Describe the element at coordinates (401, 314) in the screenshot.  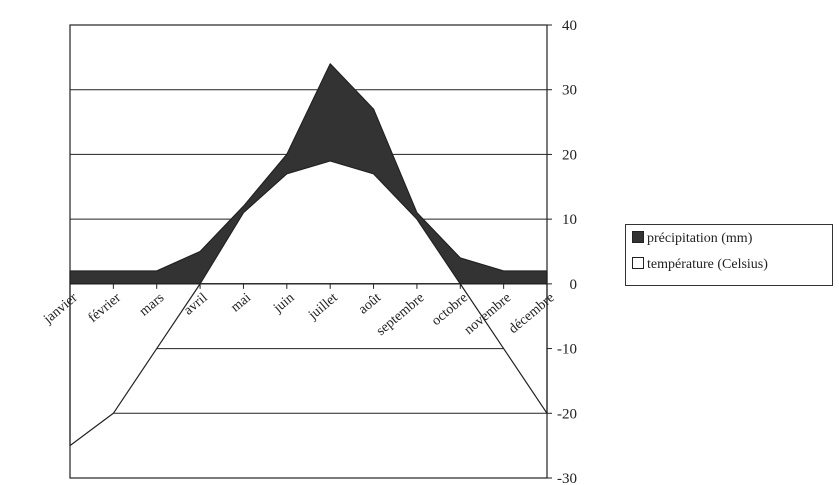
I see `x-tick-label: septembre` at that location.